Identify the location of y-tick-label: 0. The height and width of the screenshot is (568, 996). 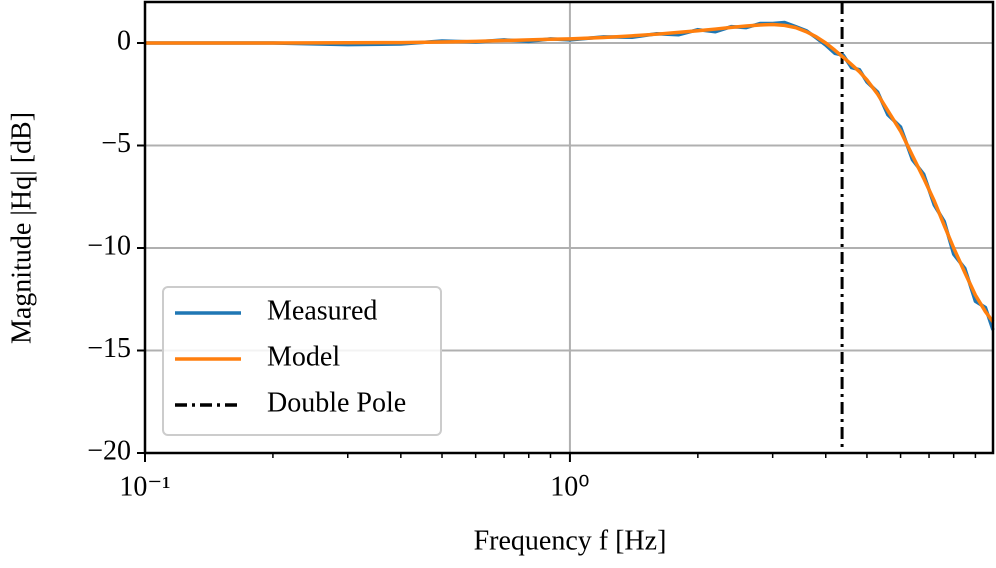
(124, 40).